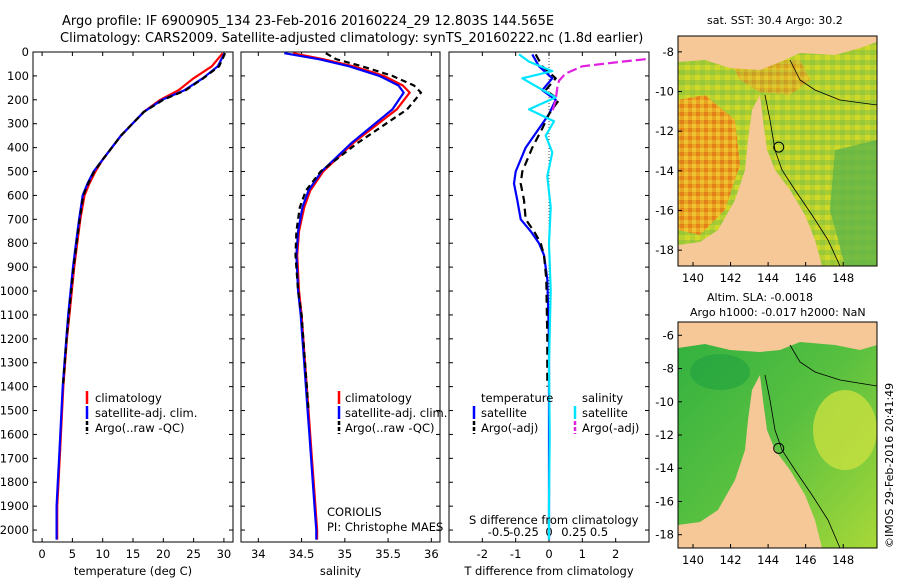 Image resolution: width=900 pixels, height=580 pixels. I want to click on y-tick-label: 1000, so click(14, 291).